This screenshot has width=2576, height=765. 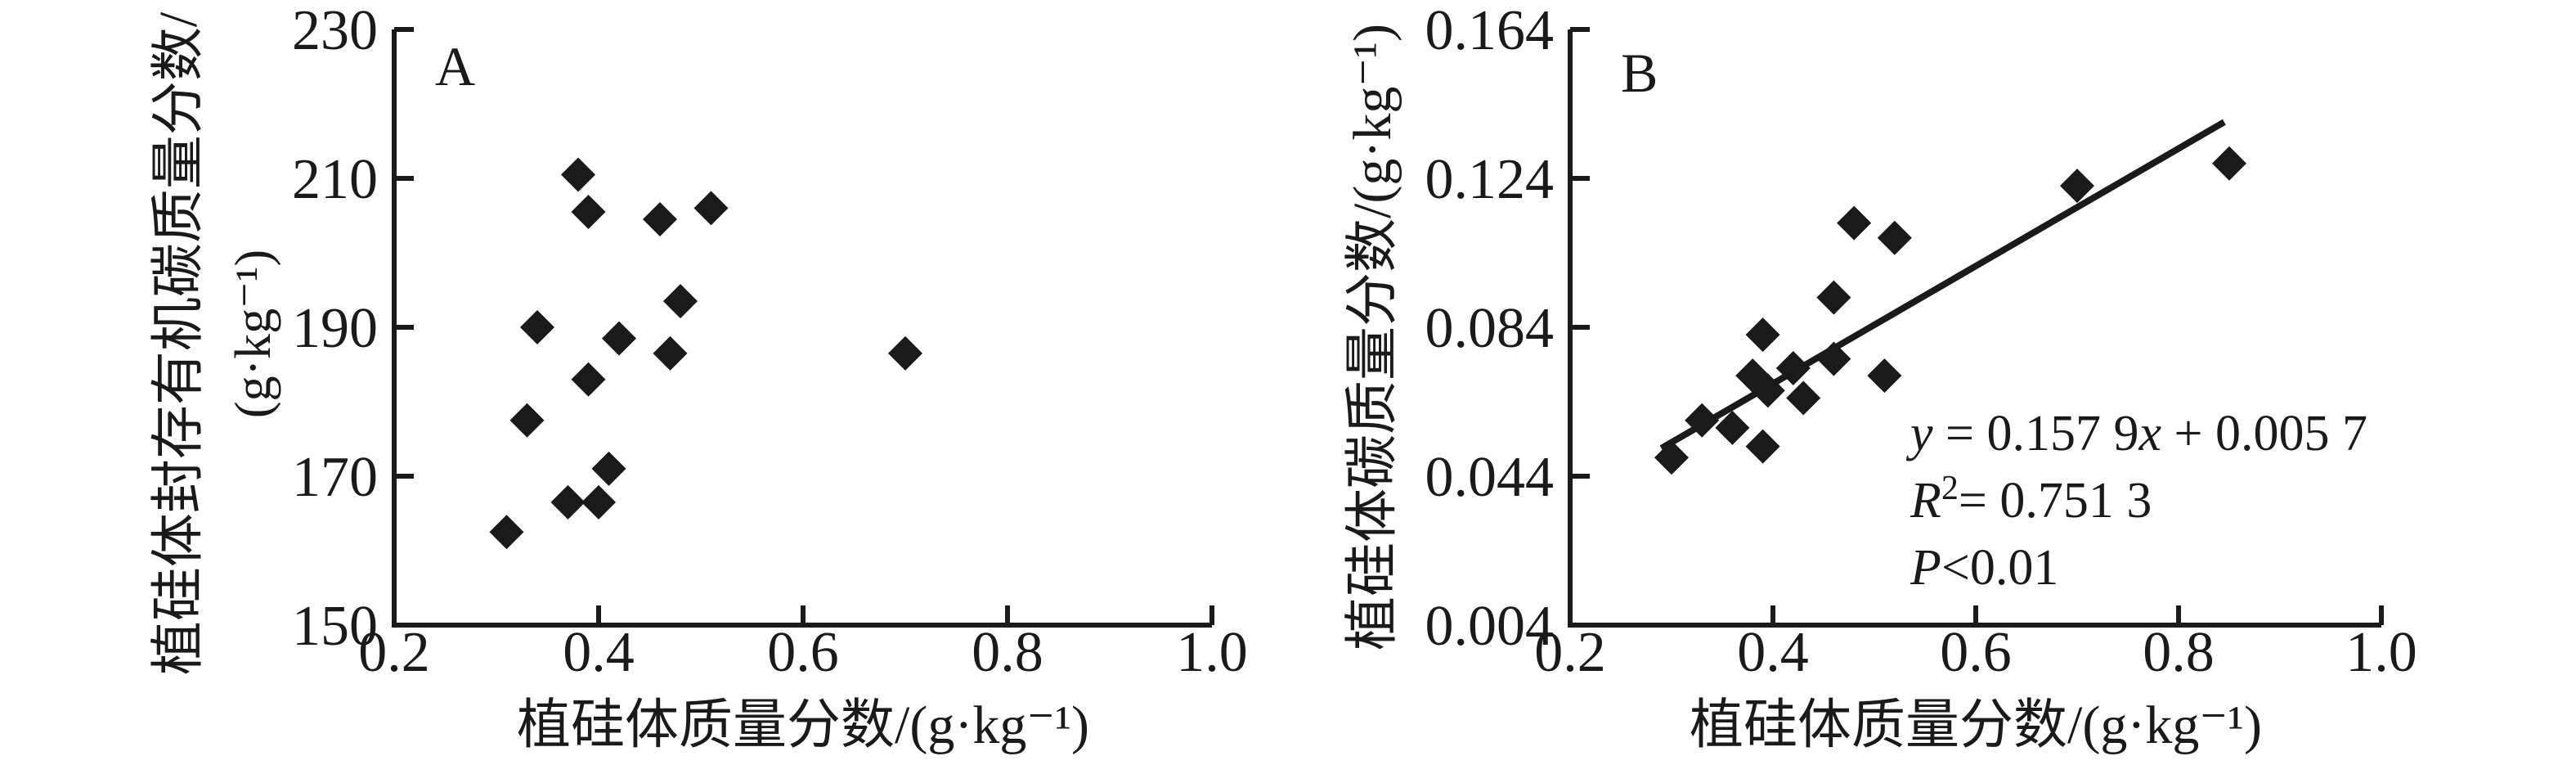 What do you see at coordinates (335, 478) in the screenshot?
I see `y-tick-label: 170` at bounding box center [335, 478].